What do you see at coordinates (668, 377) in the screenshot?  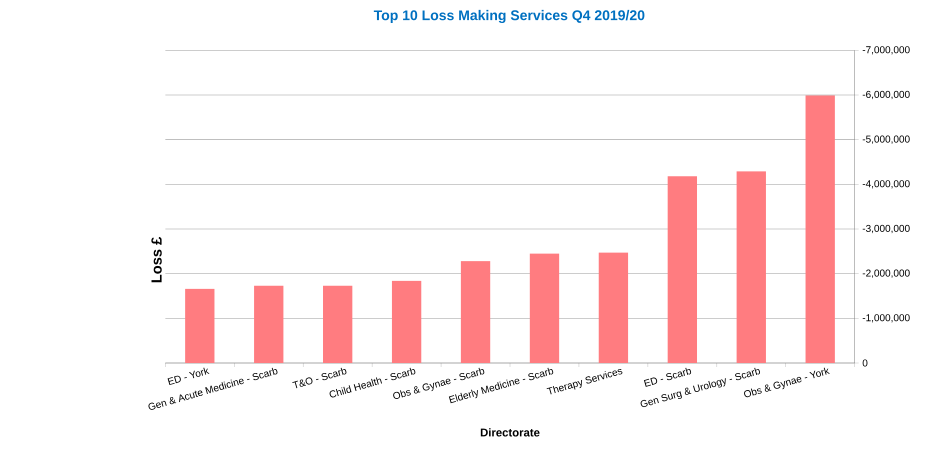 I see `x-tick-label: ED - Scarb` at bounding box center [668, 377].